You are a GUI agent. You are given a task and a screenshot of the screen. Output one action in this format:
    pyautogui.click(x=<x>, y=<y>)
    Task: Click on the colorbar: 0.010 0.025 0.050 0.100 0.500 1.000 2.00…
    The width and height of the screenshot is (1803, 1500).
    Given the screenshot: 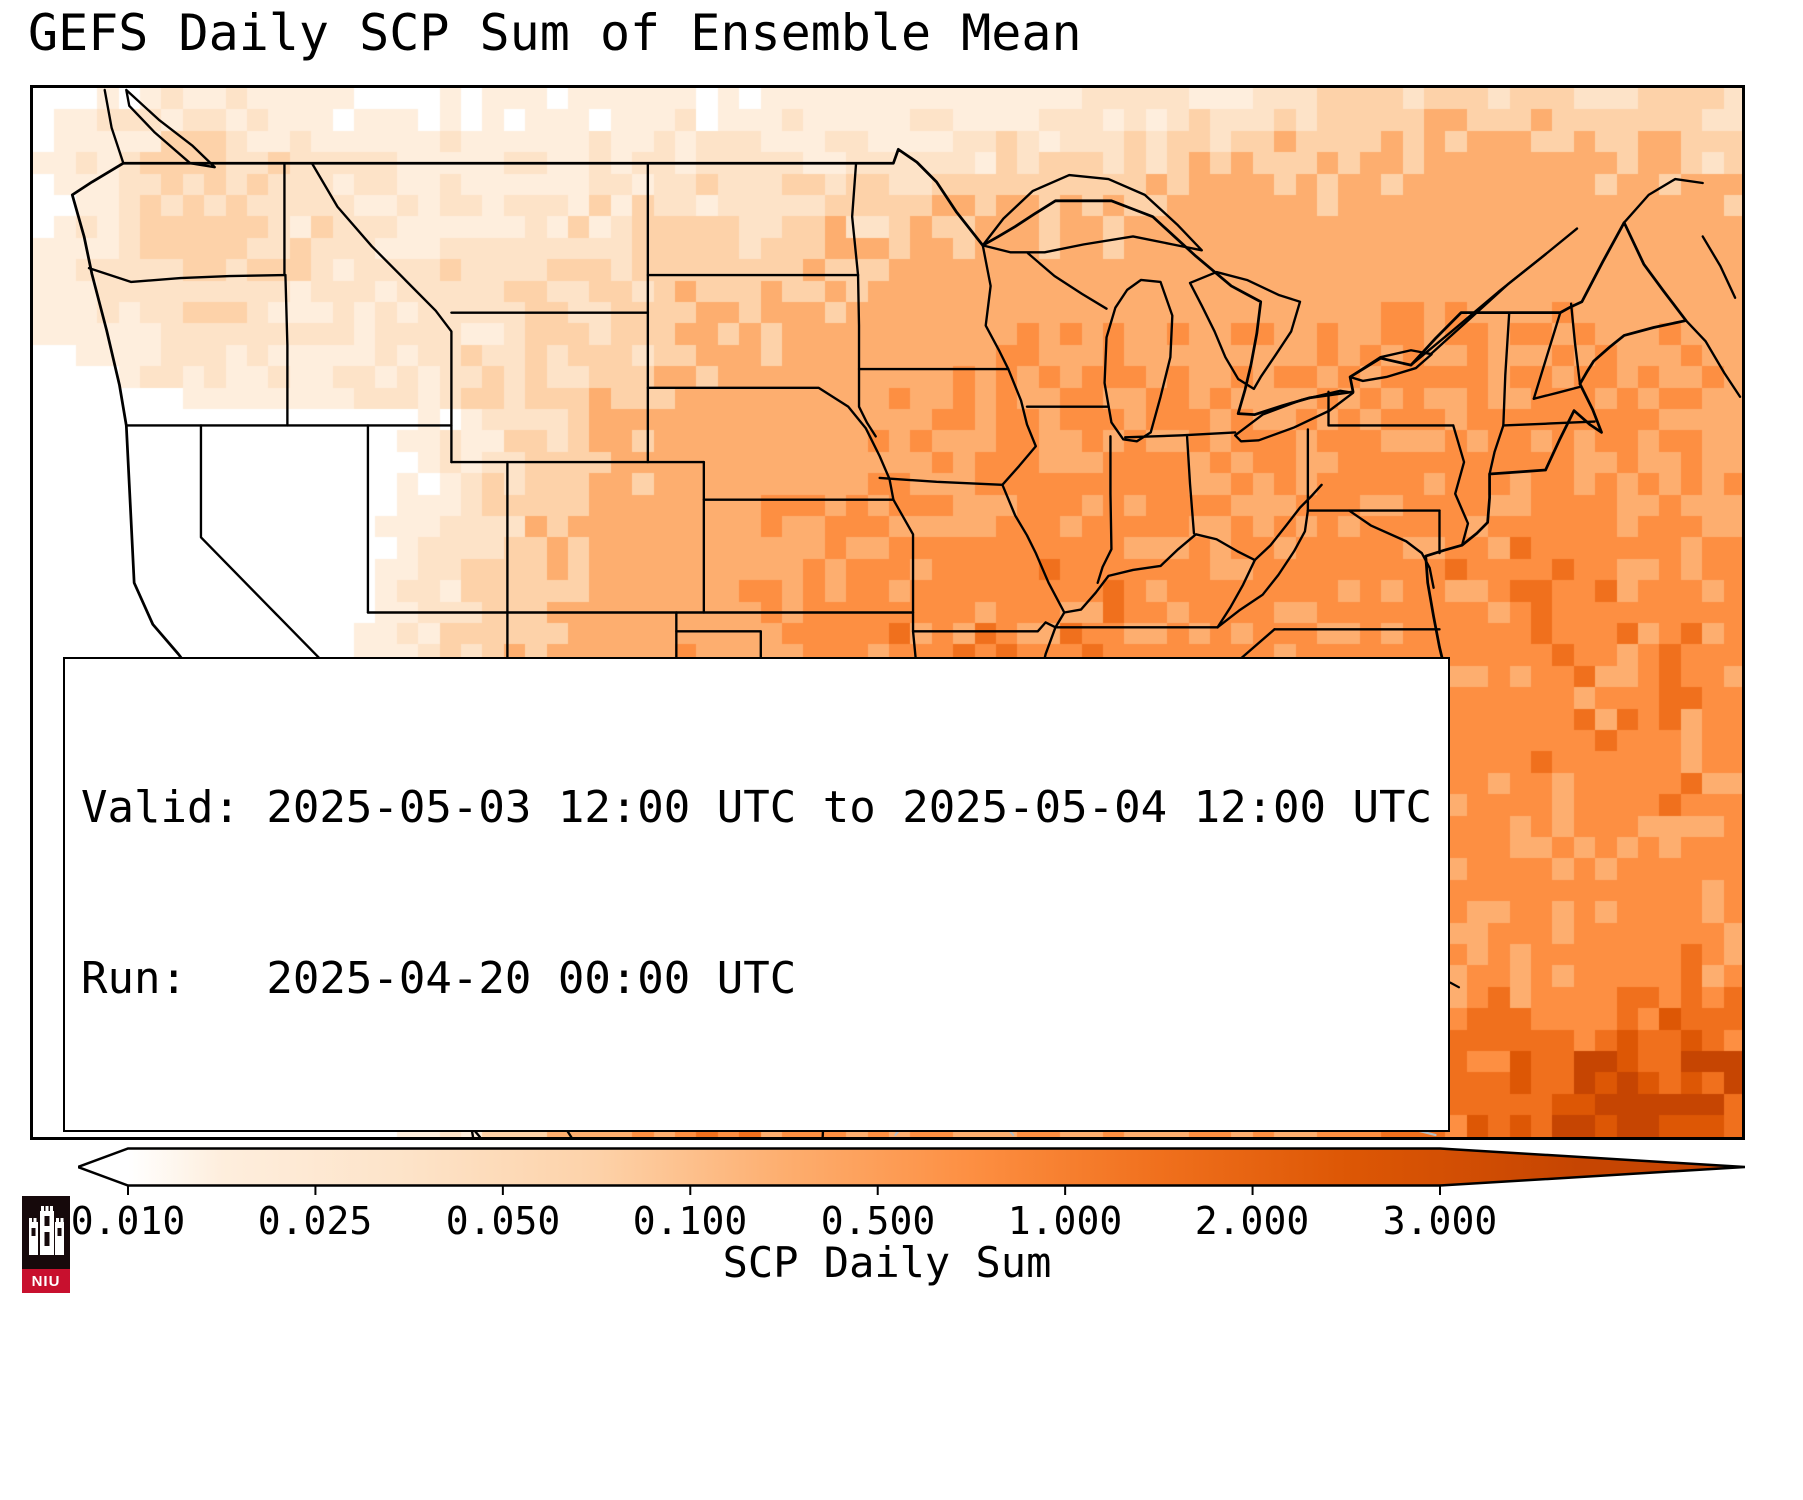 What is the action you would take?
    pyautogui.click(x=908, y=1217)
    